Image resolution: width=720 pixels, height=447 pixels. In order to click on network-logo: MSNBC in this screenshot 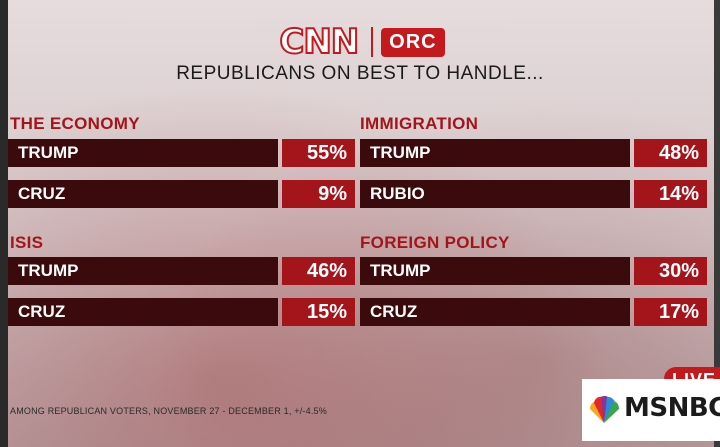, I will do `click(651, 410)`.